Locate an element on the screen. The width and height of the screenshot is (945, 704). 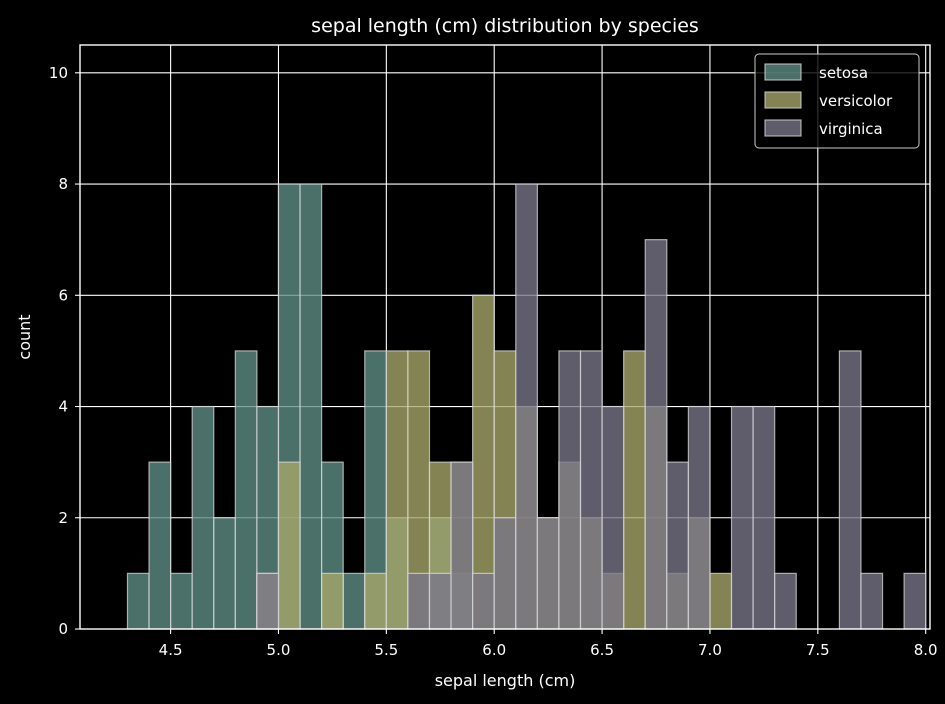
x-tick-label: 5.0 is located at coordinates (279, 650).